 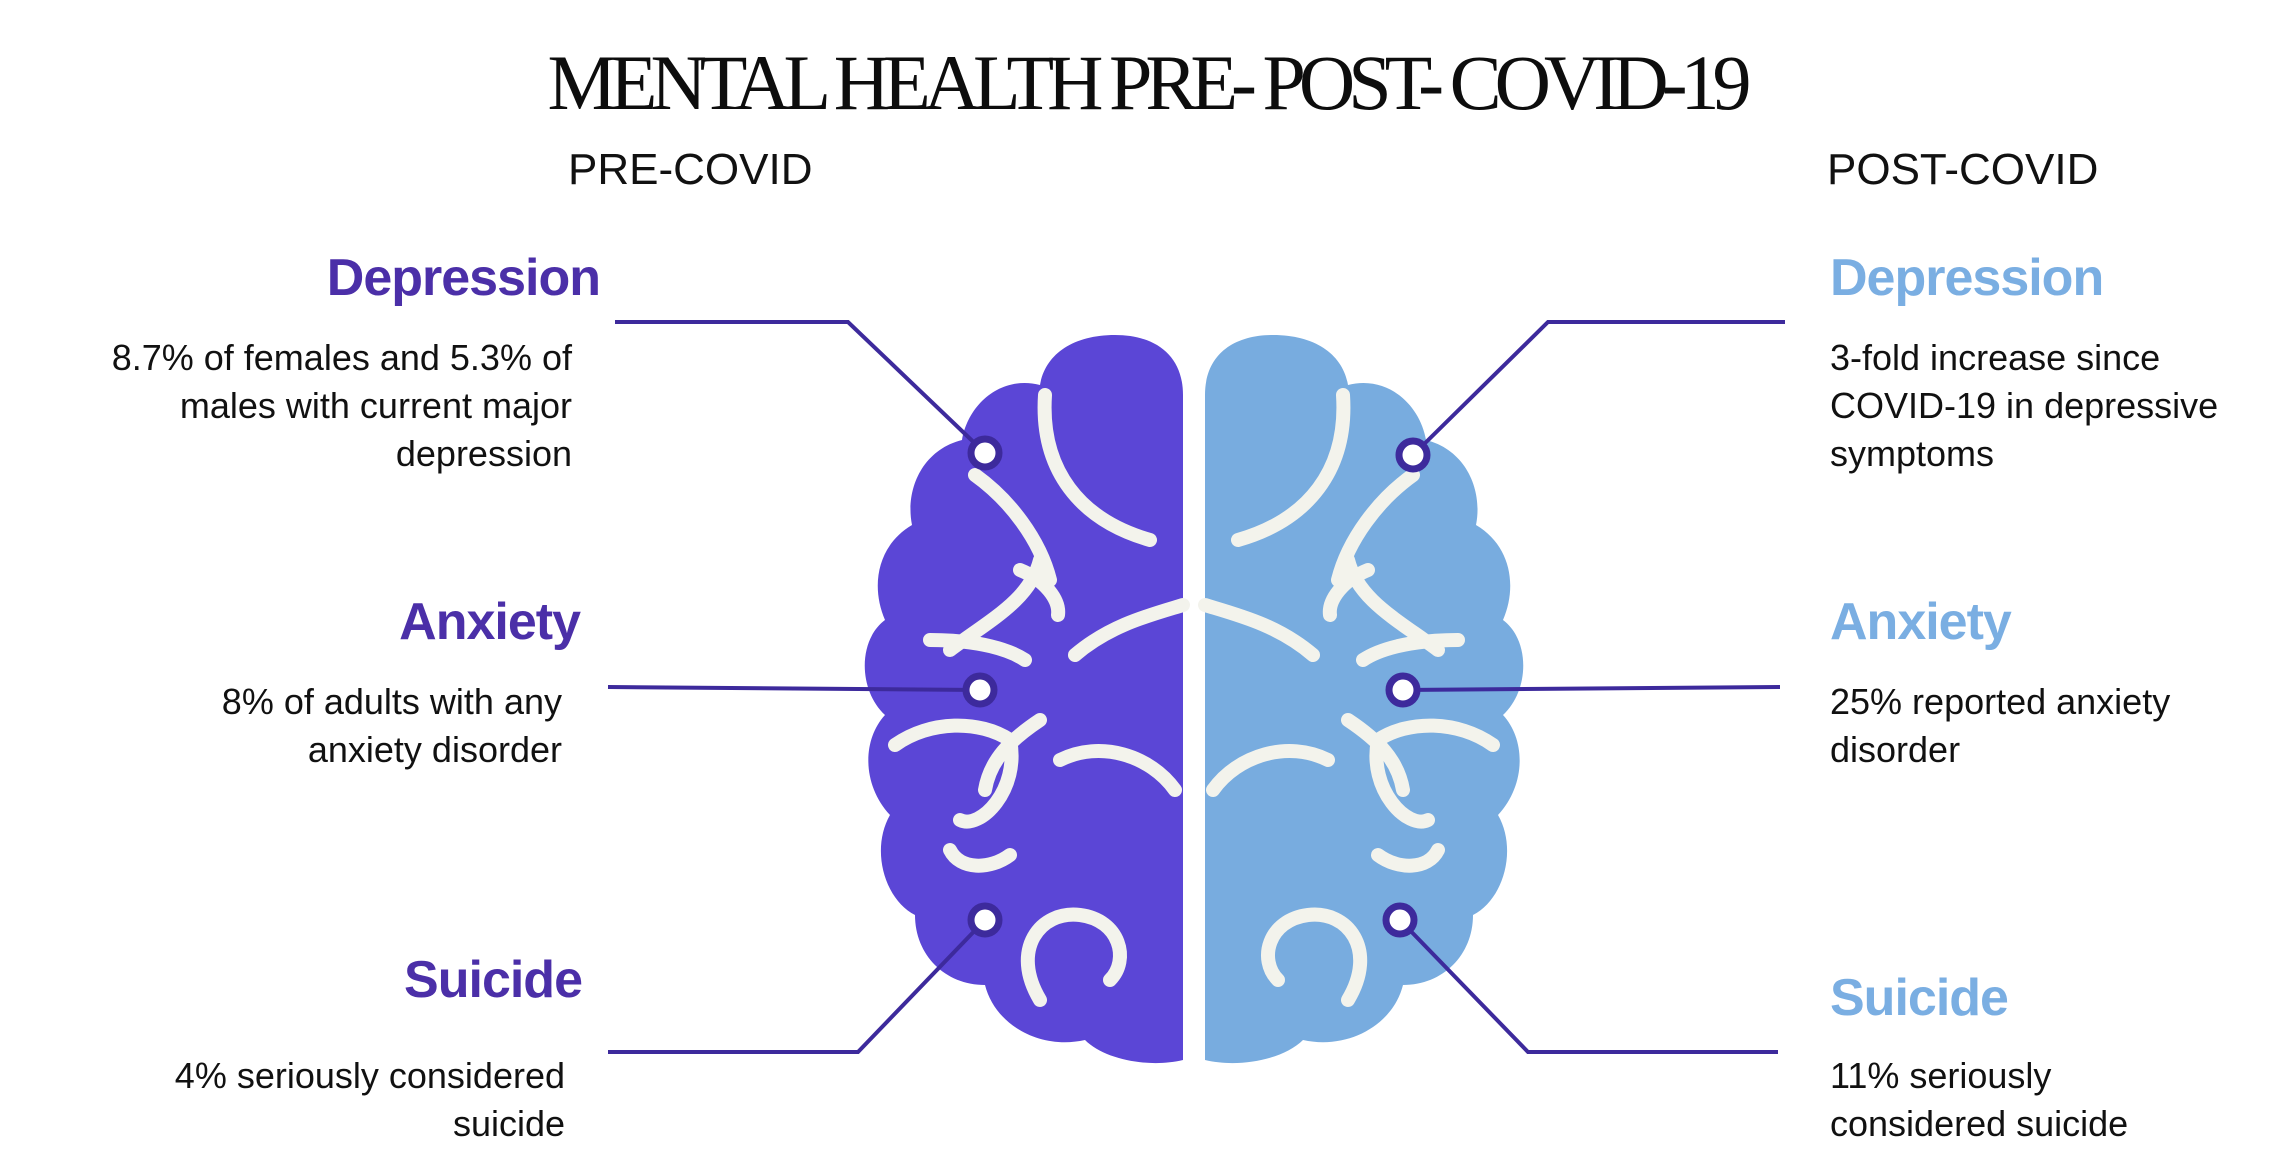 I want to click on post-anxiety-text: 25% reported anxiety disorder, so click(x=2000, y=725).